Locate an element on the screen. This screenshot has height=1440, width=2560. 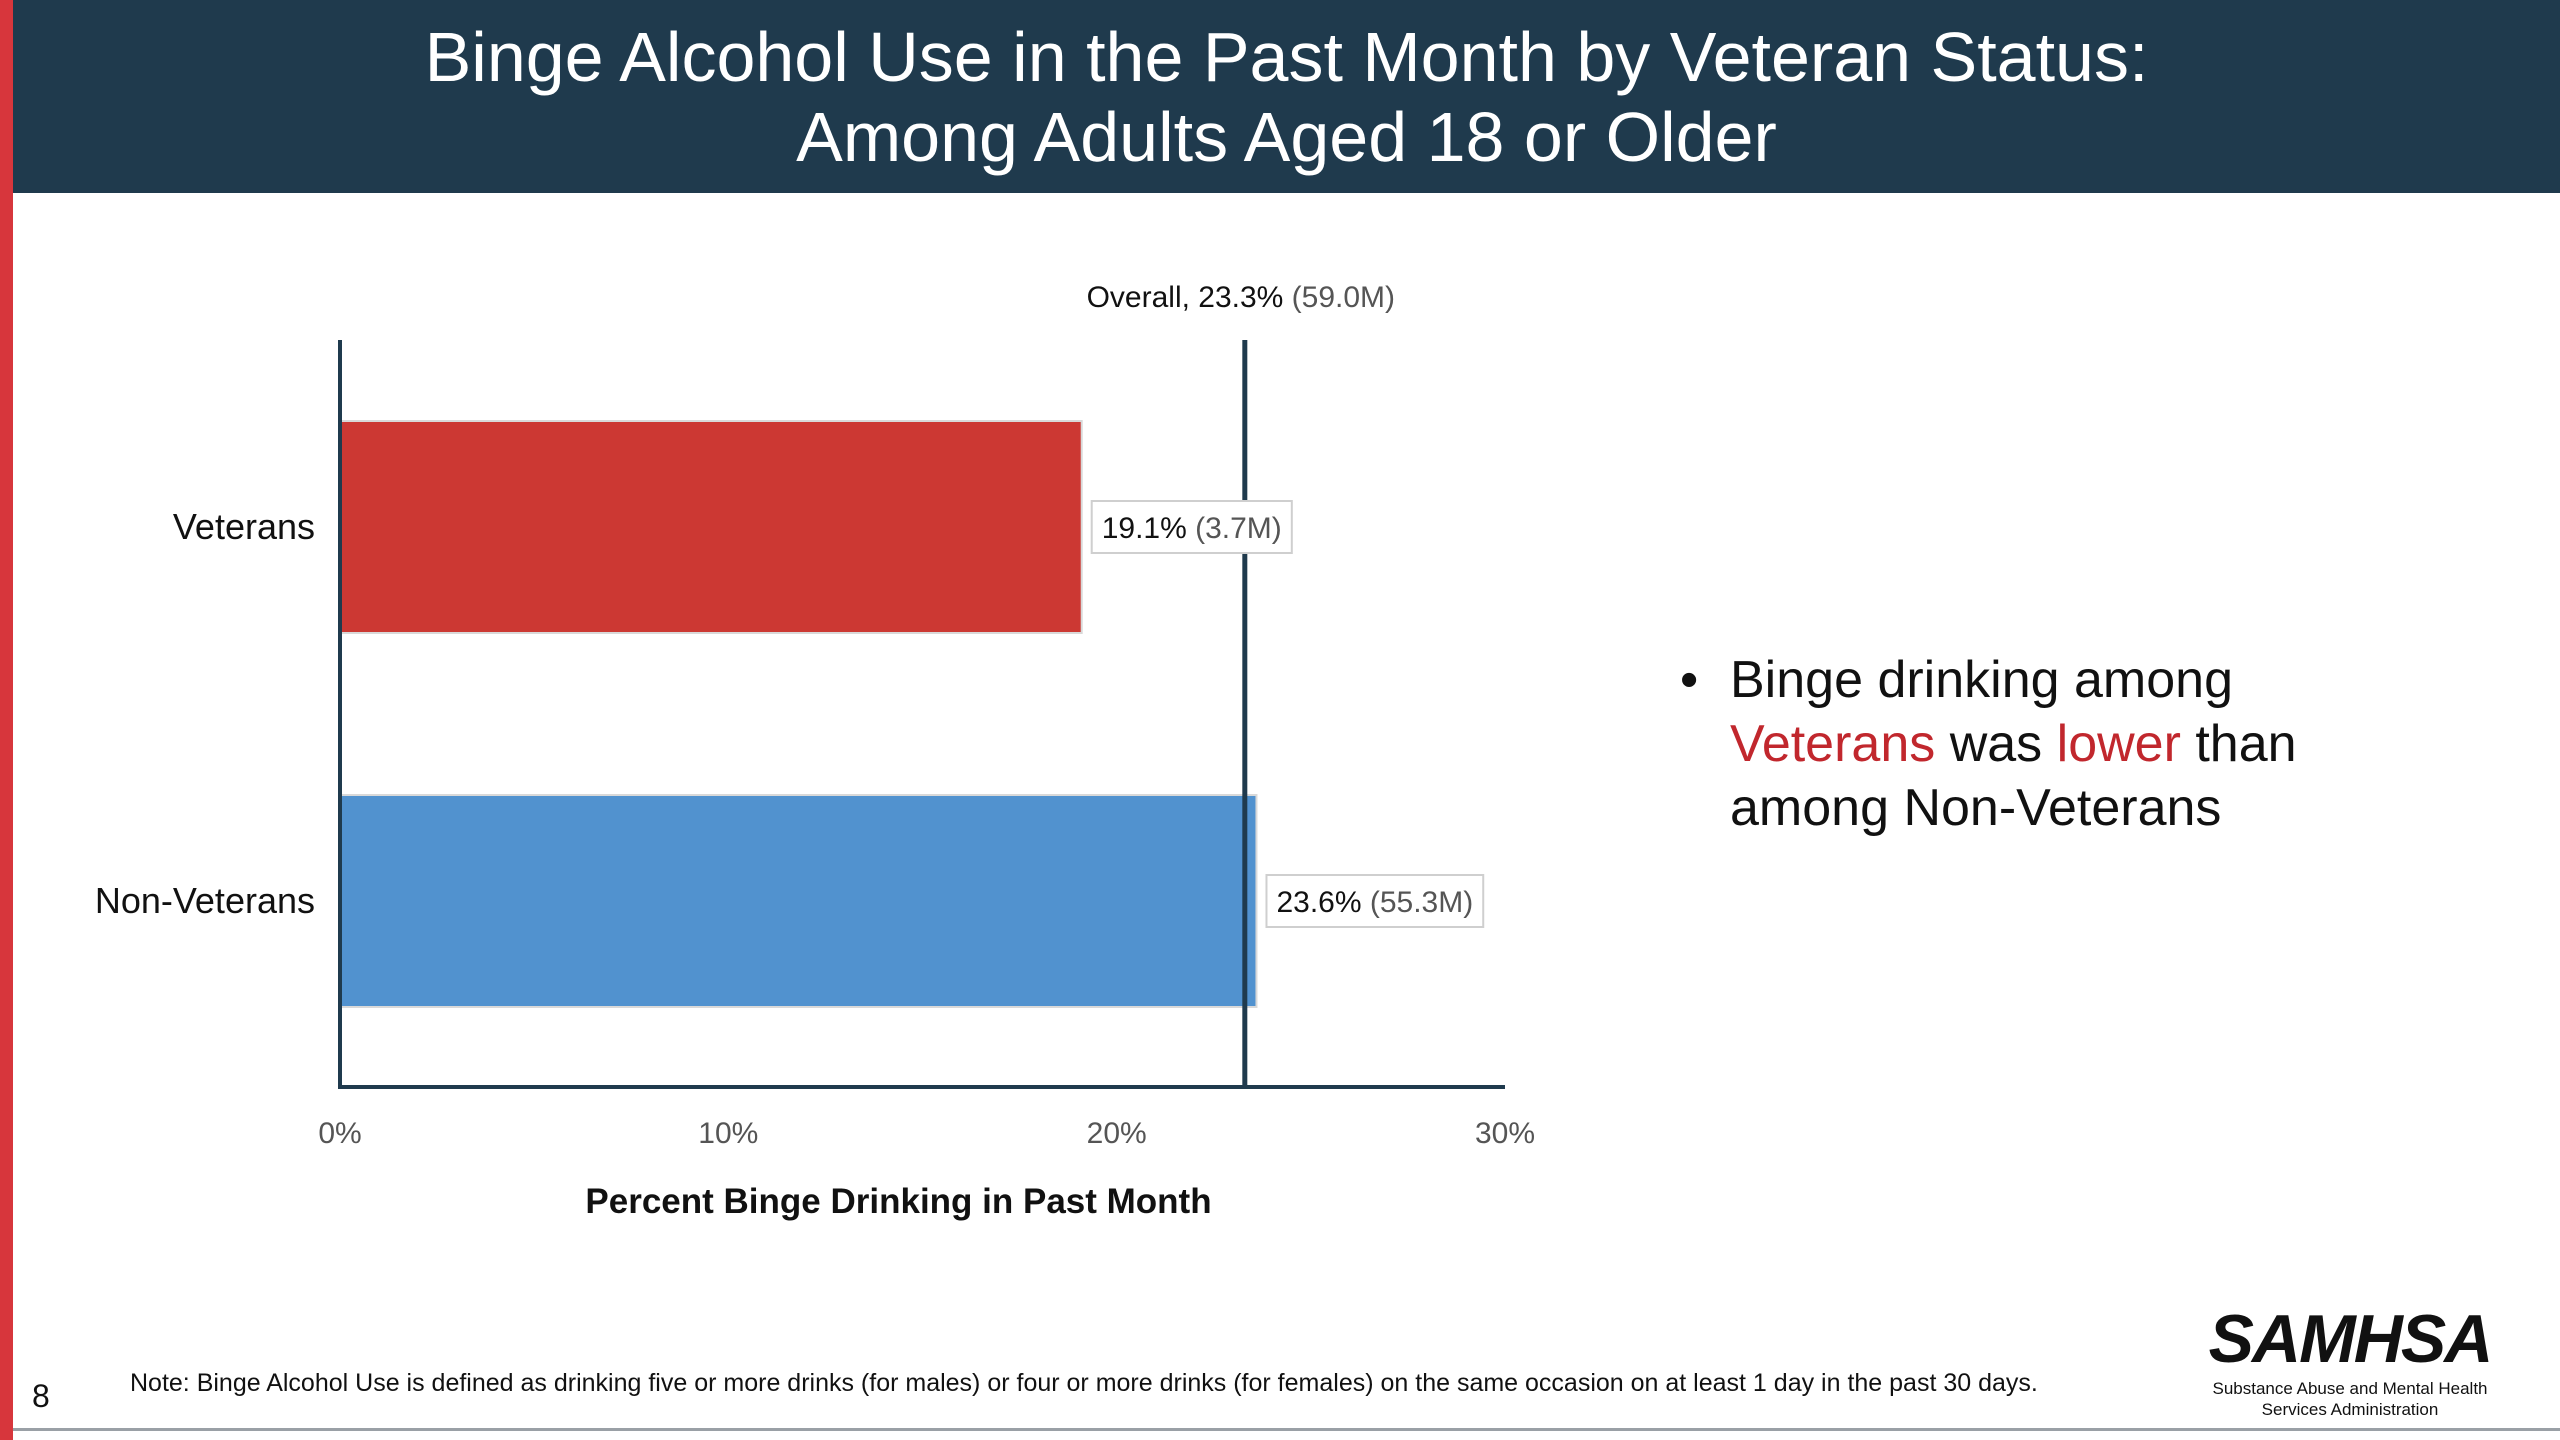
x-tick-label: 30% is located at coordinates (1505, 1133).